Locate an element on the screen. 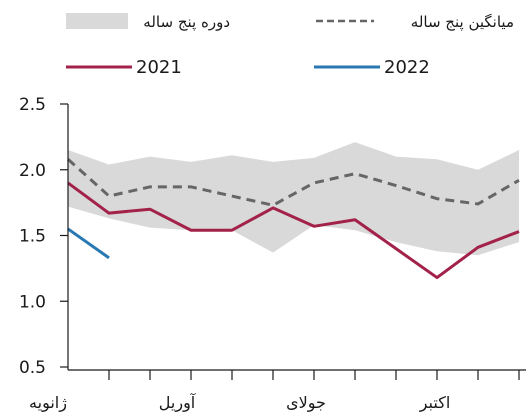 The height and width of the screenshot is (416, 526). x-tick-label: جولای is located at coordinates (306, 403).